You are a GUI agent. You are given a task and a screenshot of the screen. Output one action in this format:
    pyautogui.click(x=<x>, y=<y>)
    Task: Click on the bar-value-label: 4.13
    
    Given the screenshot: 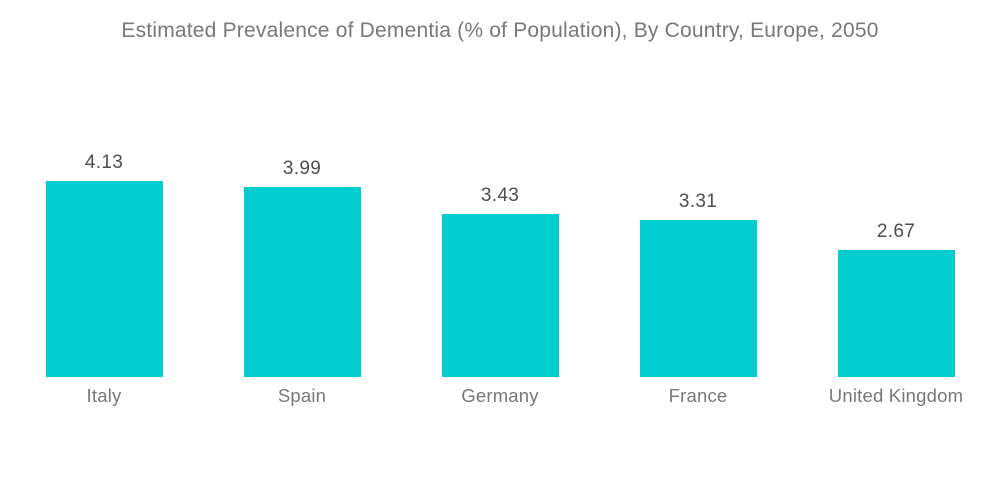 What is the action you would take?
    pyautogui.click(x=104, y=162)
    